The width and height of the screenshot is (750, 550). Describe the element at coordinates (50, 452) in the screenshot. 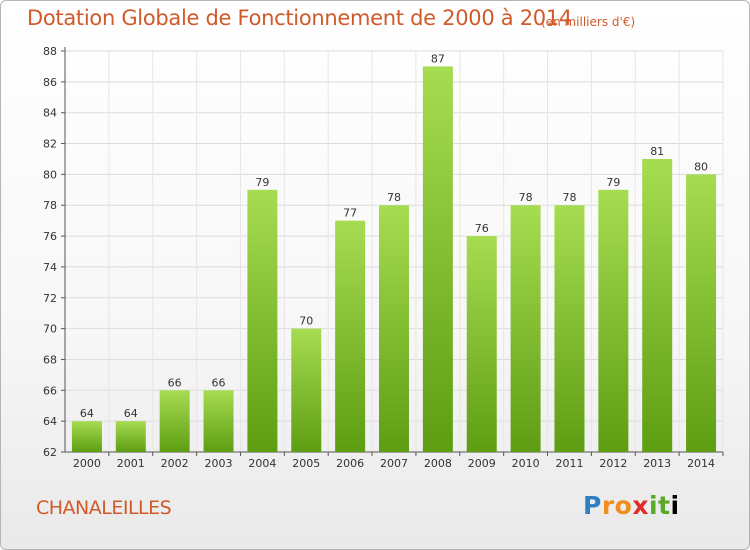

I see `y-tick-label: 62` at that location.